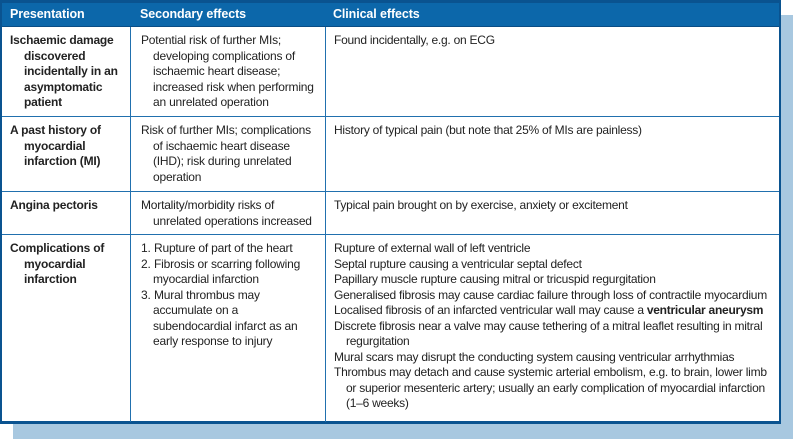 The width and height of the screenshot is (793, 442). I want to click on presentation-text: Complications of myocardial infarction, so click(57, 263).